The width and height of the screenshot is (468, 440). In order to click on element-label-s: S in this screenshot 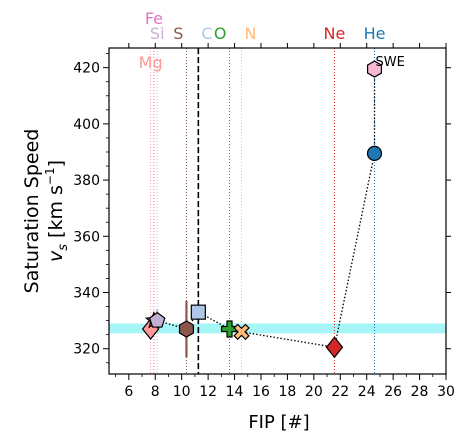, I will do `click(178, 33)`.